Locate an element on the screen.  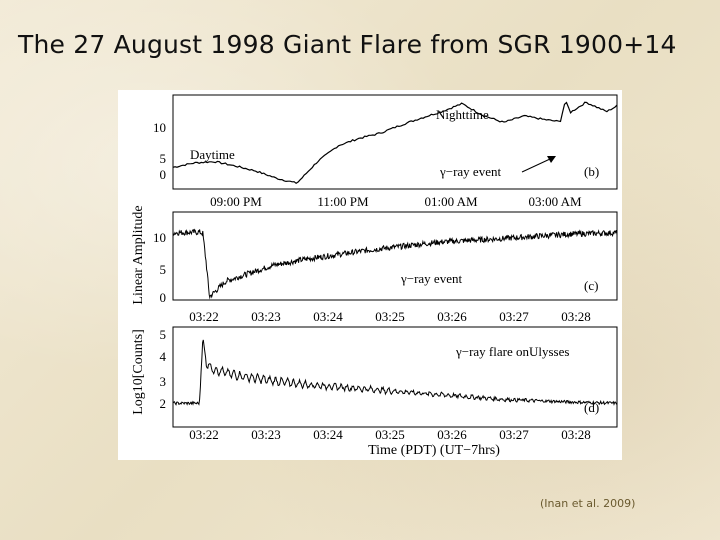
y-axis-label-linear: Linear Amplitude is located at coordinates (138, 254).